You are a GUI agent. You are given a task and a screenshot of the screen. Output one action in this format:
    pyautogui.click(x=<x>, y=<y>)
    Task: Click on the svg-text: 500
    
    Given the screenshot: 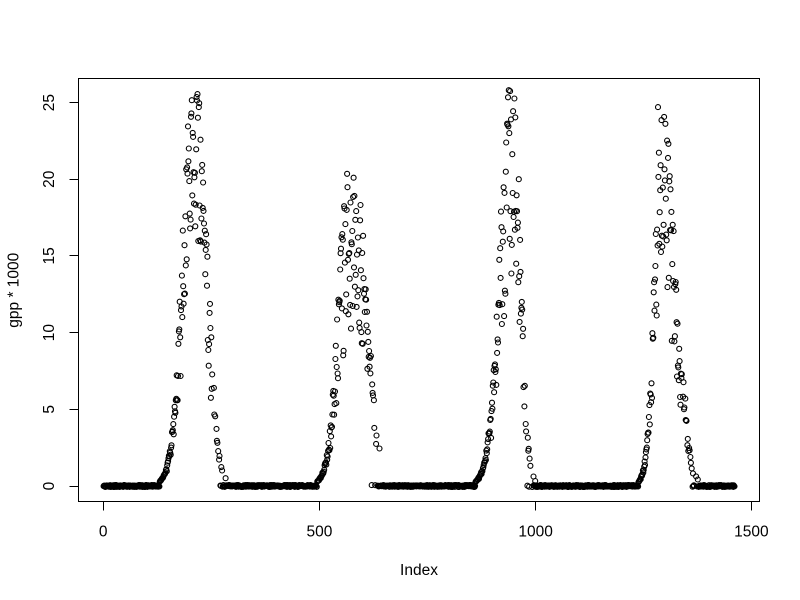 What is the action you would take?
    pyautogui.click(x=319, y=532)
    